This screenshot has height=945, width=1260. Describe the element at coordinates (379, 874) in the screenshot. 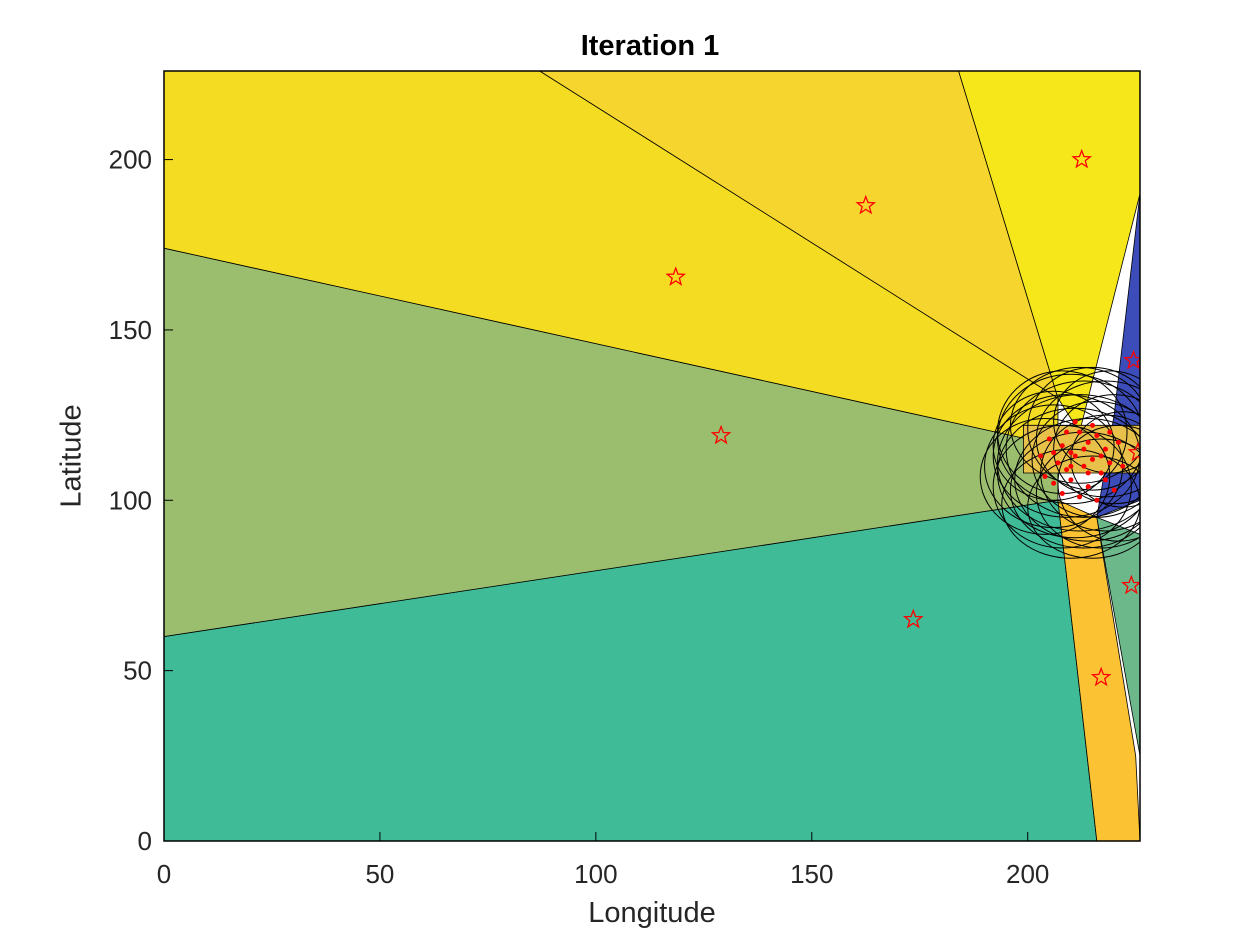

I see `x-tick-label-1: 50` at that location.